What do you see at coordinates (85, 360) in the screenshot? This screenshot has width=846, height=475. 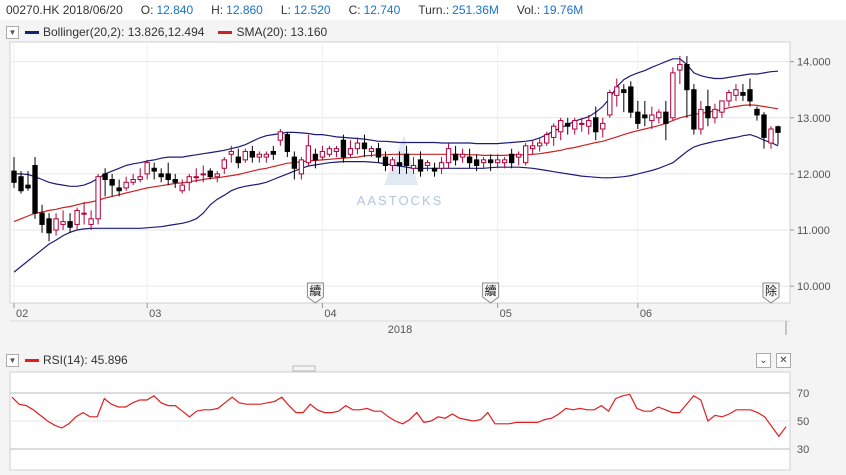 I see `rsi-label: RSI(14): 45.896` at bounding box center [85, 360].